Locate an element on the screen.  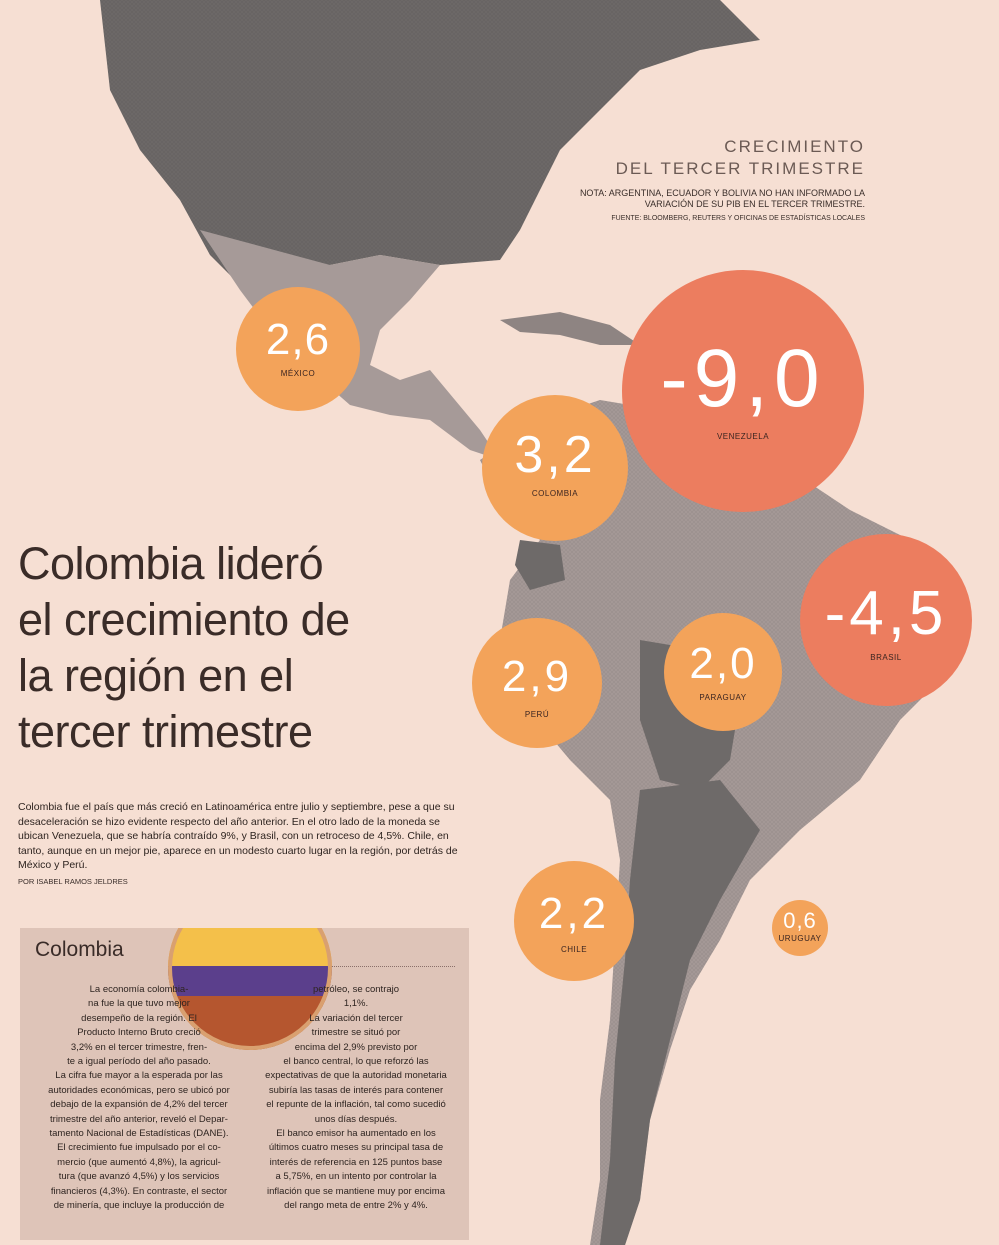
right-line: petróleo, se contrajo is located at coordinates (356, 989).